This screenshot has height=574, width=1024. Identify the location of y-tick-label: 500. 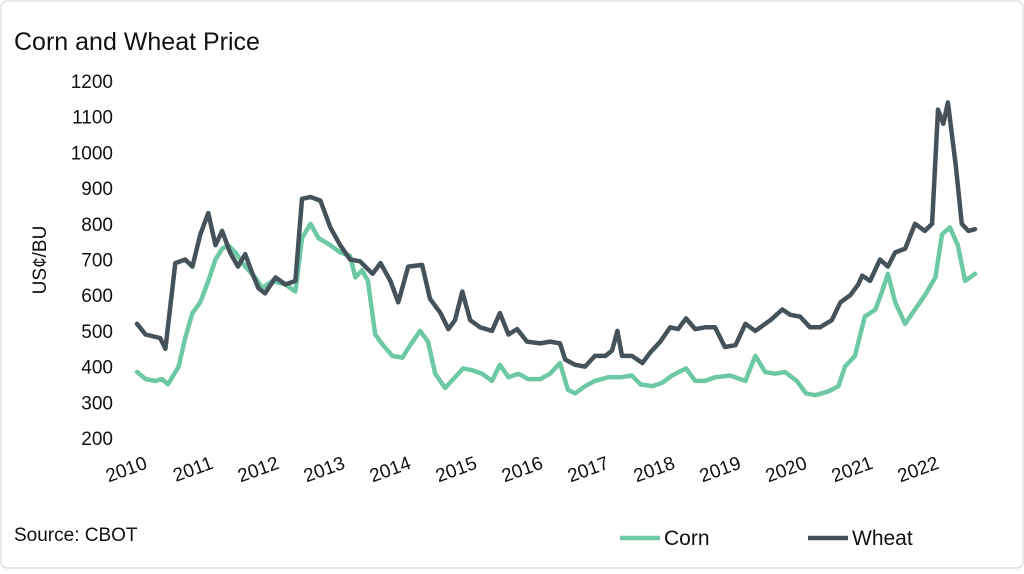
(97, 332).